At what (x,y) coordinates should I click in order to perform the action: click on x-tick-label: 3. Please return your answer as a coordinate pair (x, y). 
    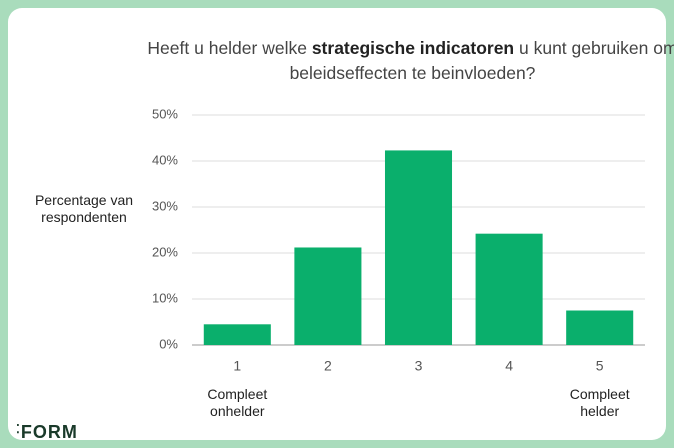
    Looking at the image, I should click on (419, 366).